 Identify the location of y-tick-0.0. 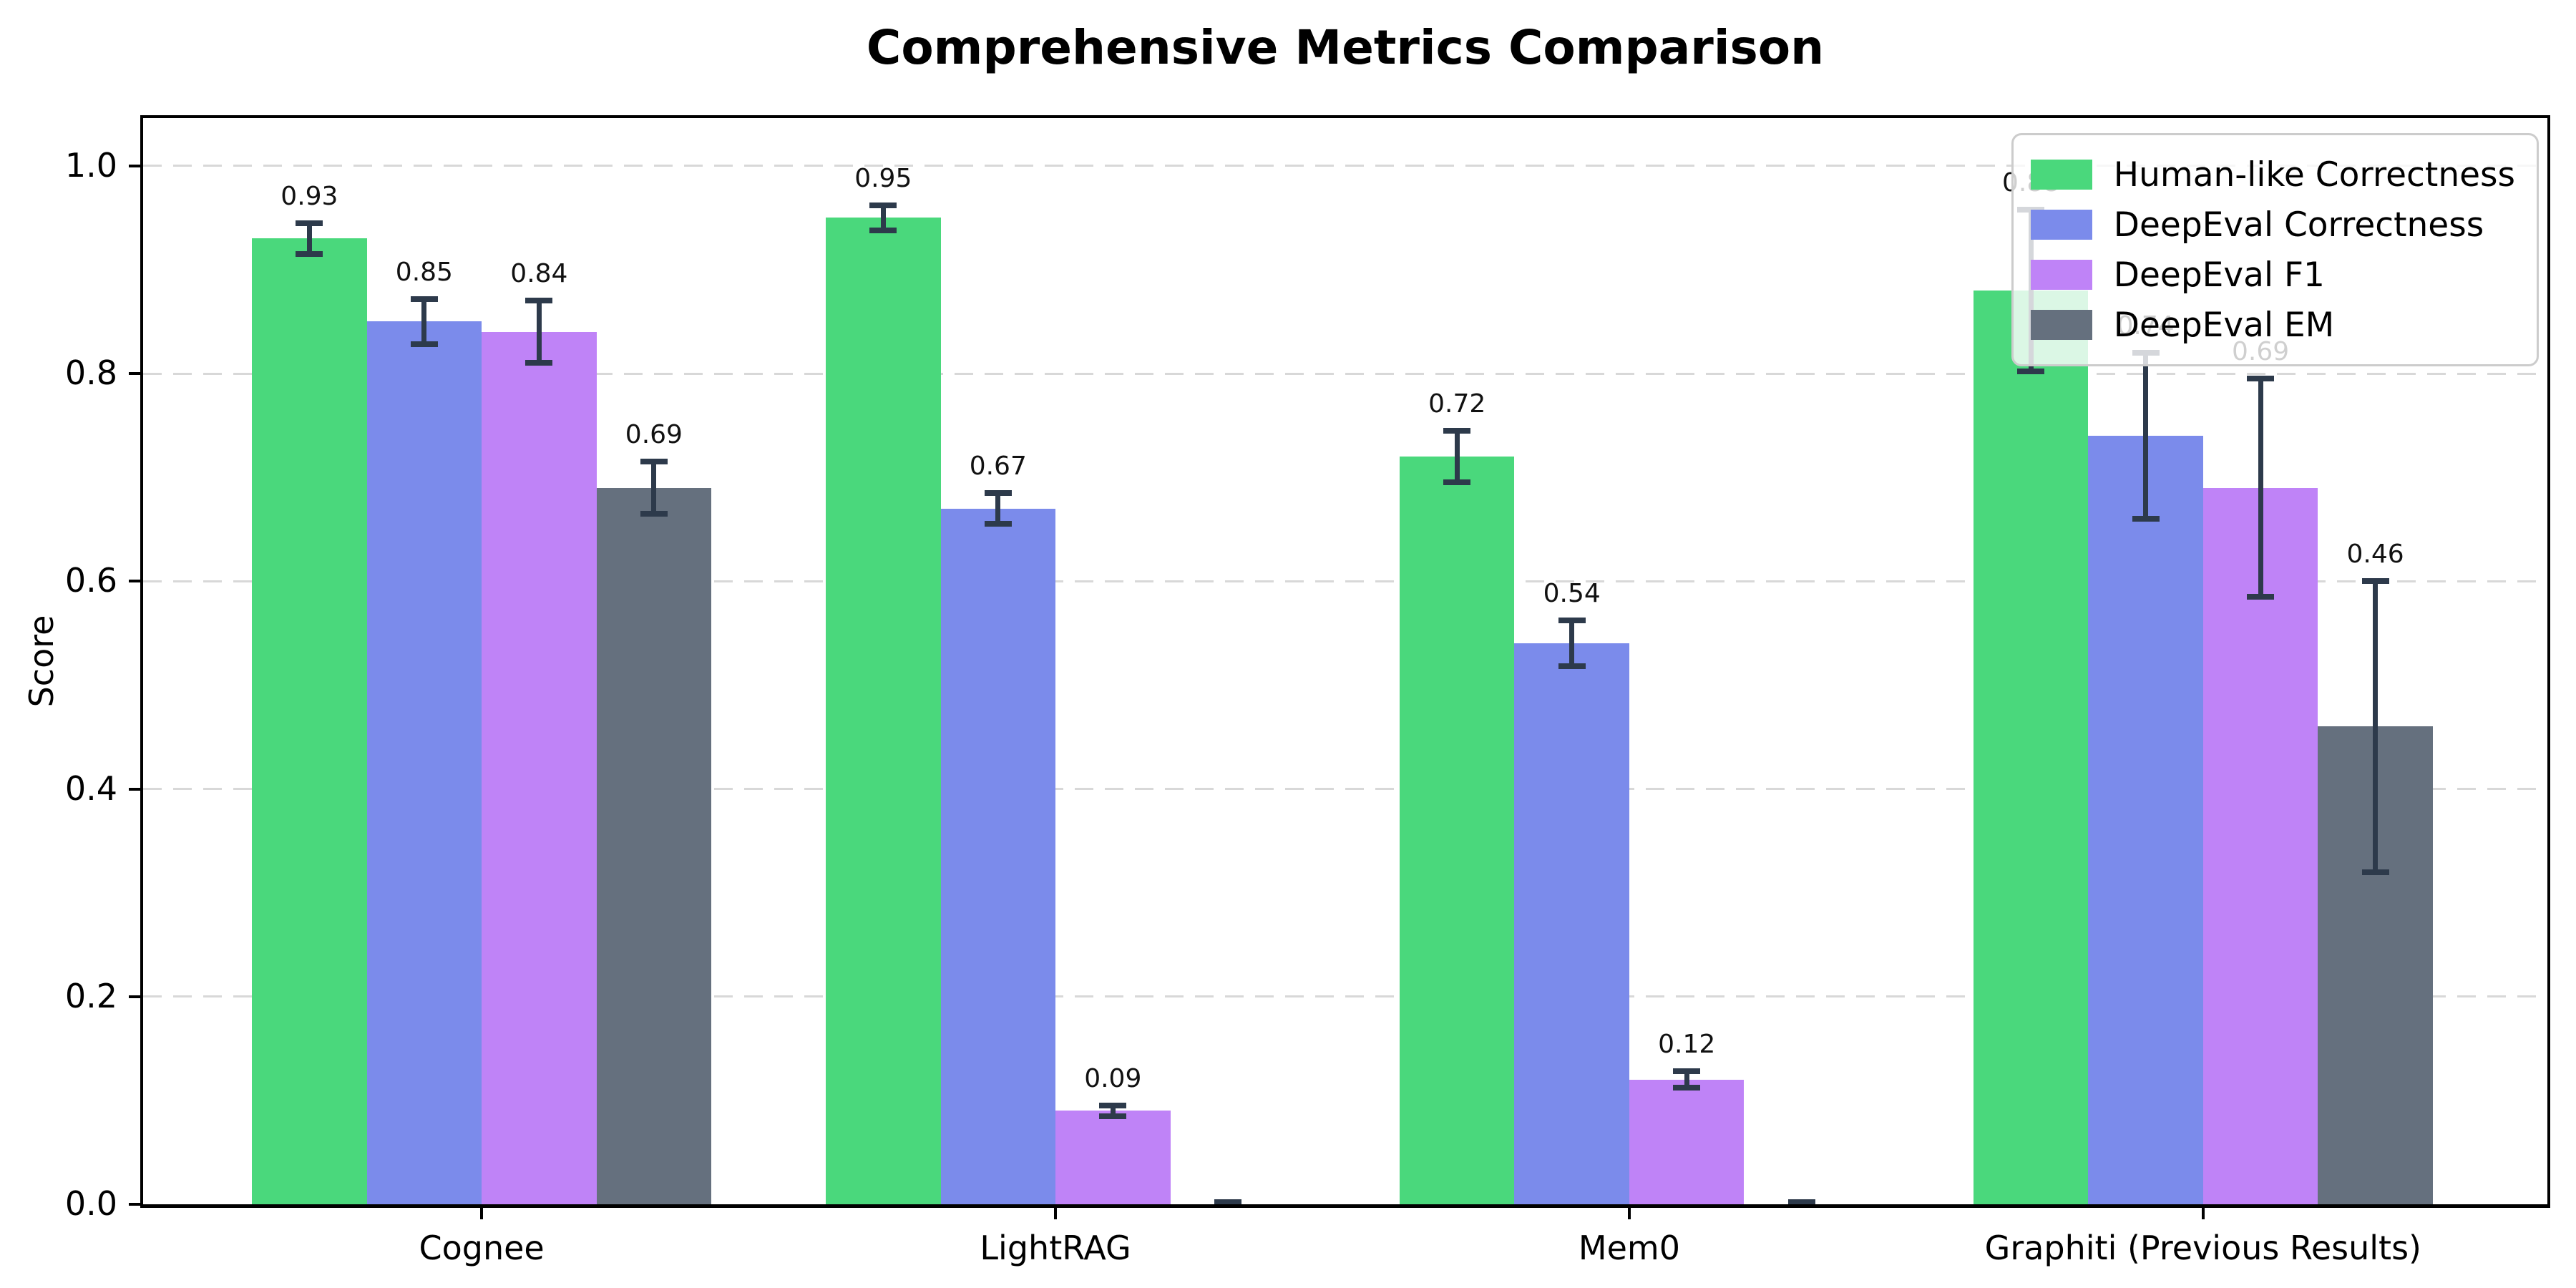
(134, 1204).